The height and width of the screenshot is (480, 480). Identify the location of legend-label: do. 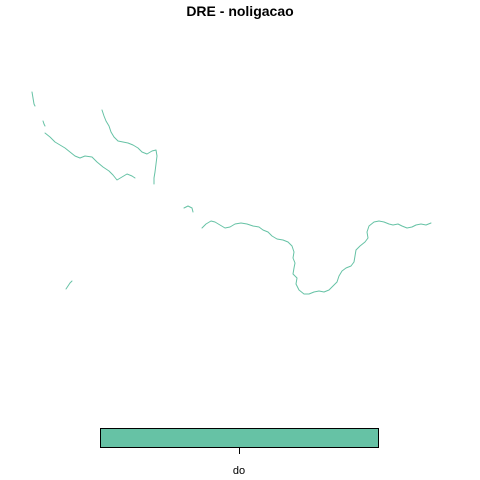
(239, 471).